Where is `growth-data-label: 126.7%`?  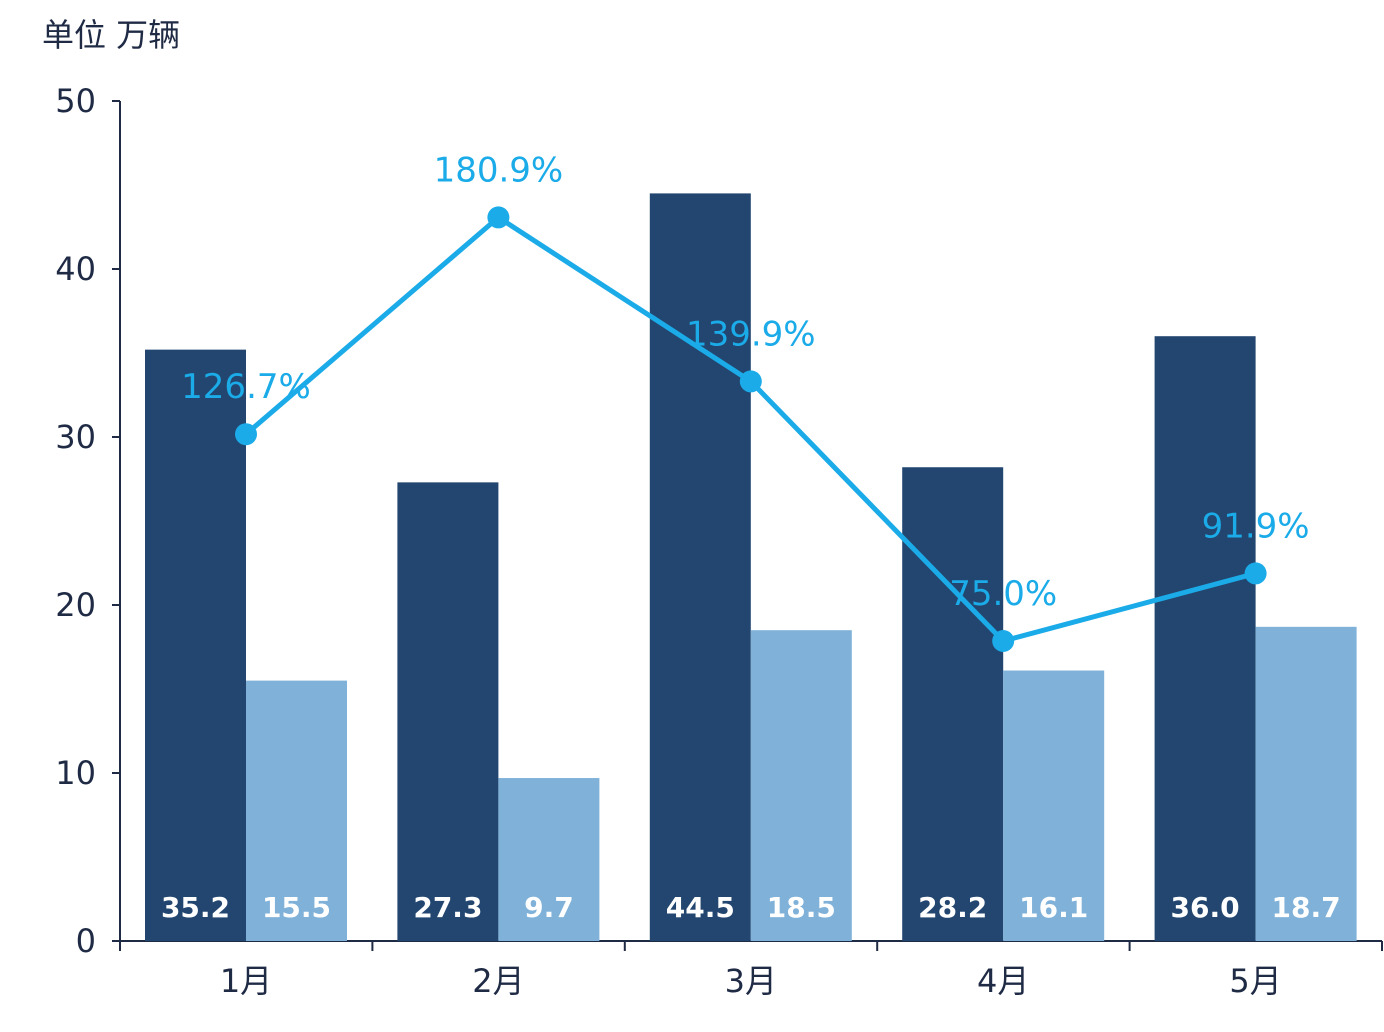
growth-data-label: 126.7% is located at coordinates (246, 387).